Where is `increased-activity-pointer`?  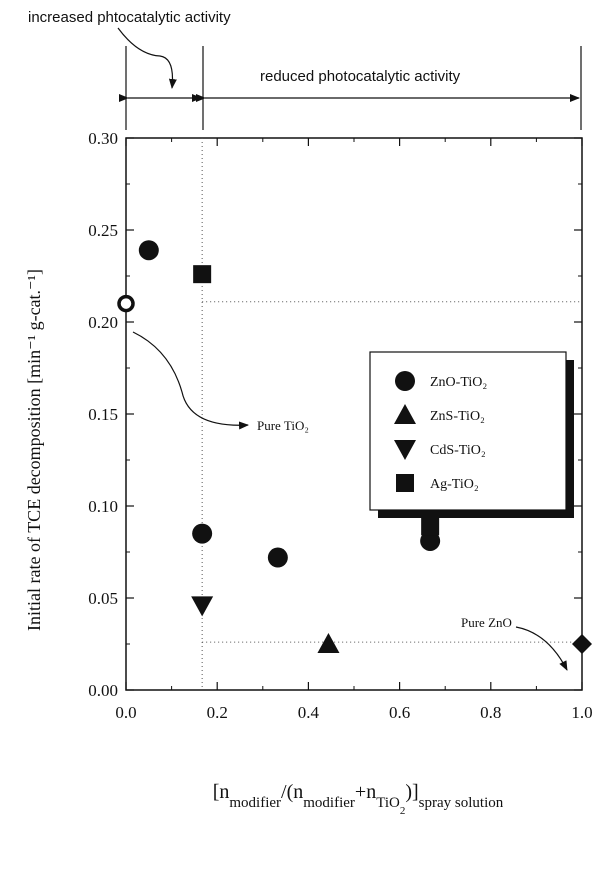
increased-activity-pointer is located at coordinates (147, 58).